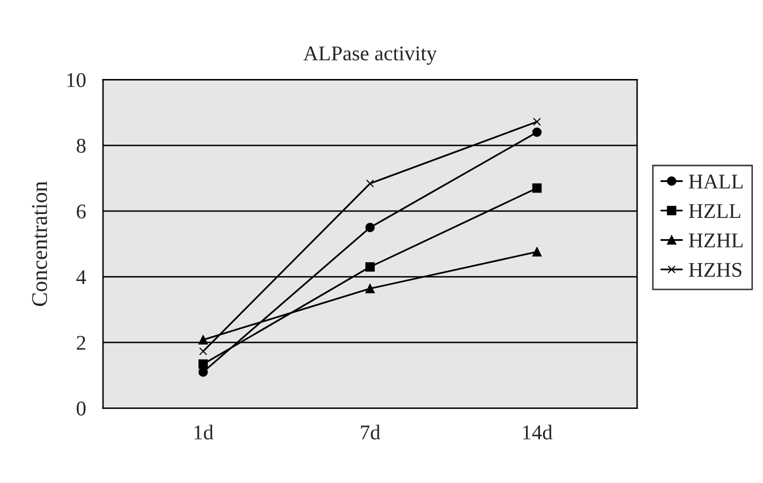  What do you see at coordinates (40, 243) in the screenshot?
I see `y-axis-title: Concentration` at bounding box center [40, 243].